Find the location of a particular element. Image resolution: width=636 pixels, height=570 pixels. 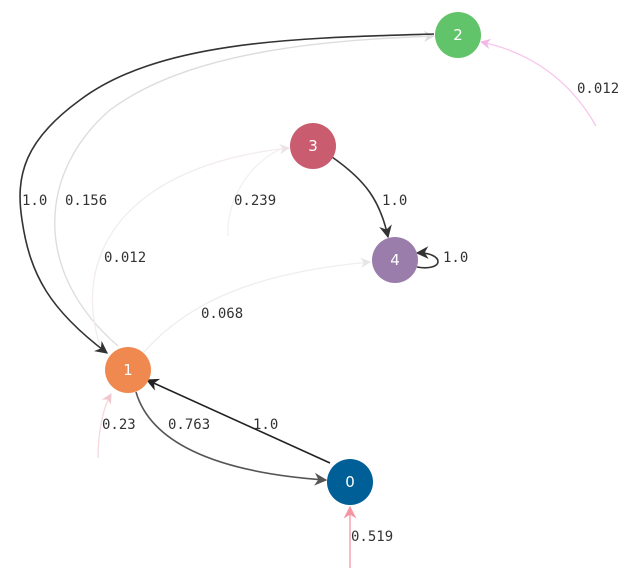

state-node-4-label: 4 is located at coordinates (395, 260).